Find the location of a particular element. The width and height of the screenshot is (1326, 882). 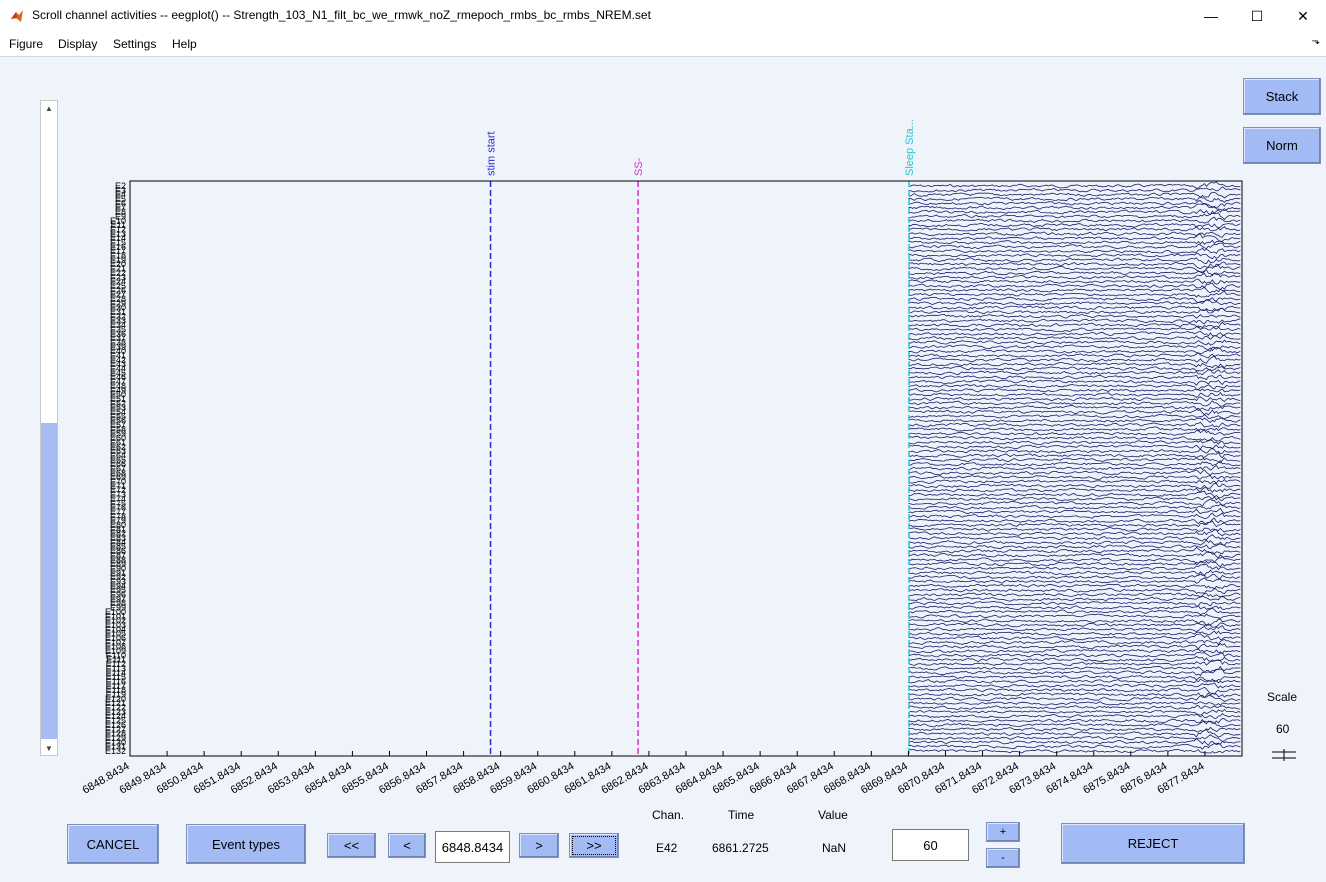

channel-label: E15 is located at coordinates (118, 243).